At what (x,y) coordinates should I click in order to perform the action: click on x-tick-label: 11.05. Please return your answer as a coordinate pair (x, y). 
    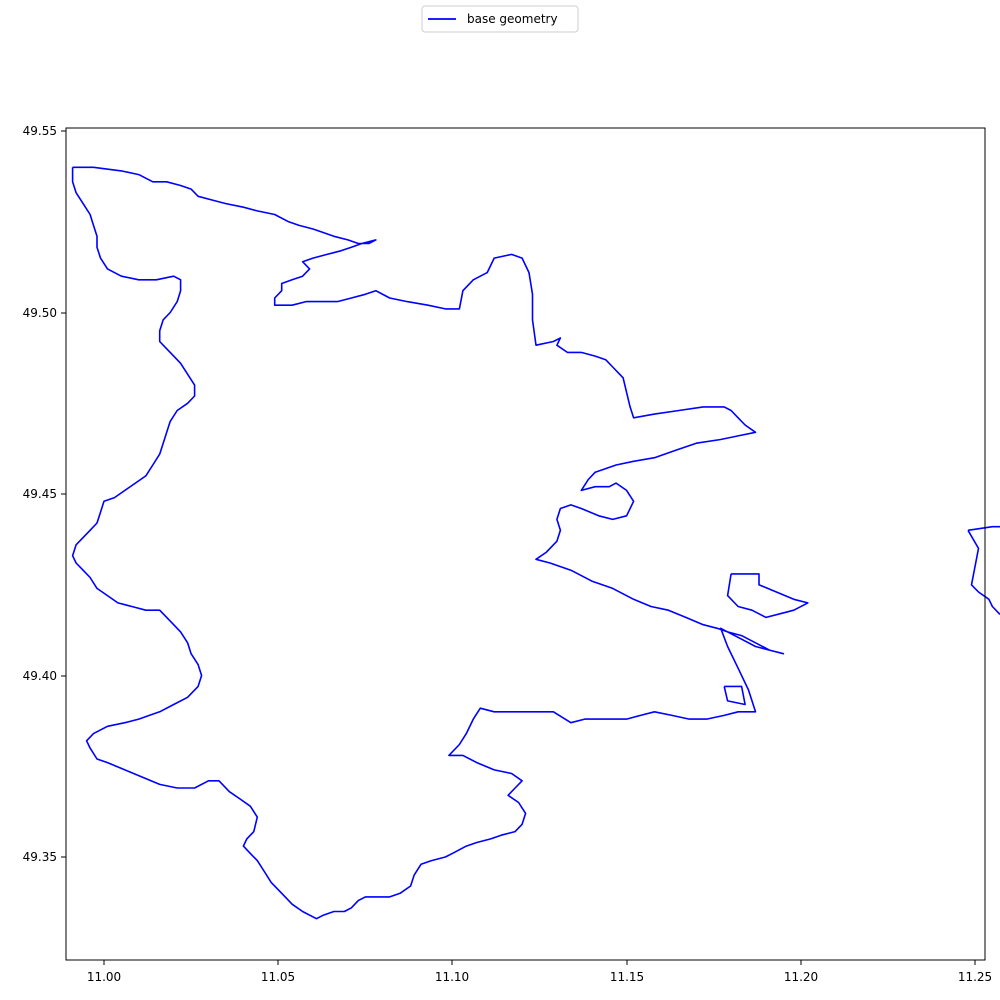
    Looking at the image, I should click on (278, 977).